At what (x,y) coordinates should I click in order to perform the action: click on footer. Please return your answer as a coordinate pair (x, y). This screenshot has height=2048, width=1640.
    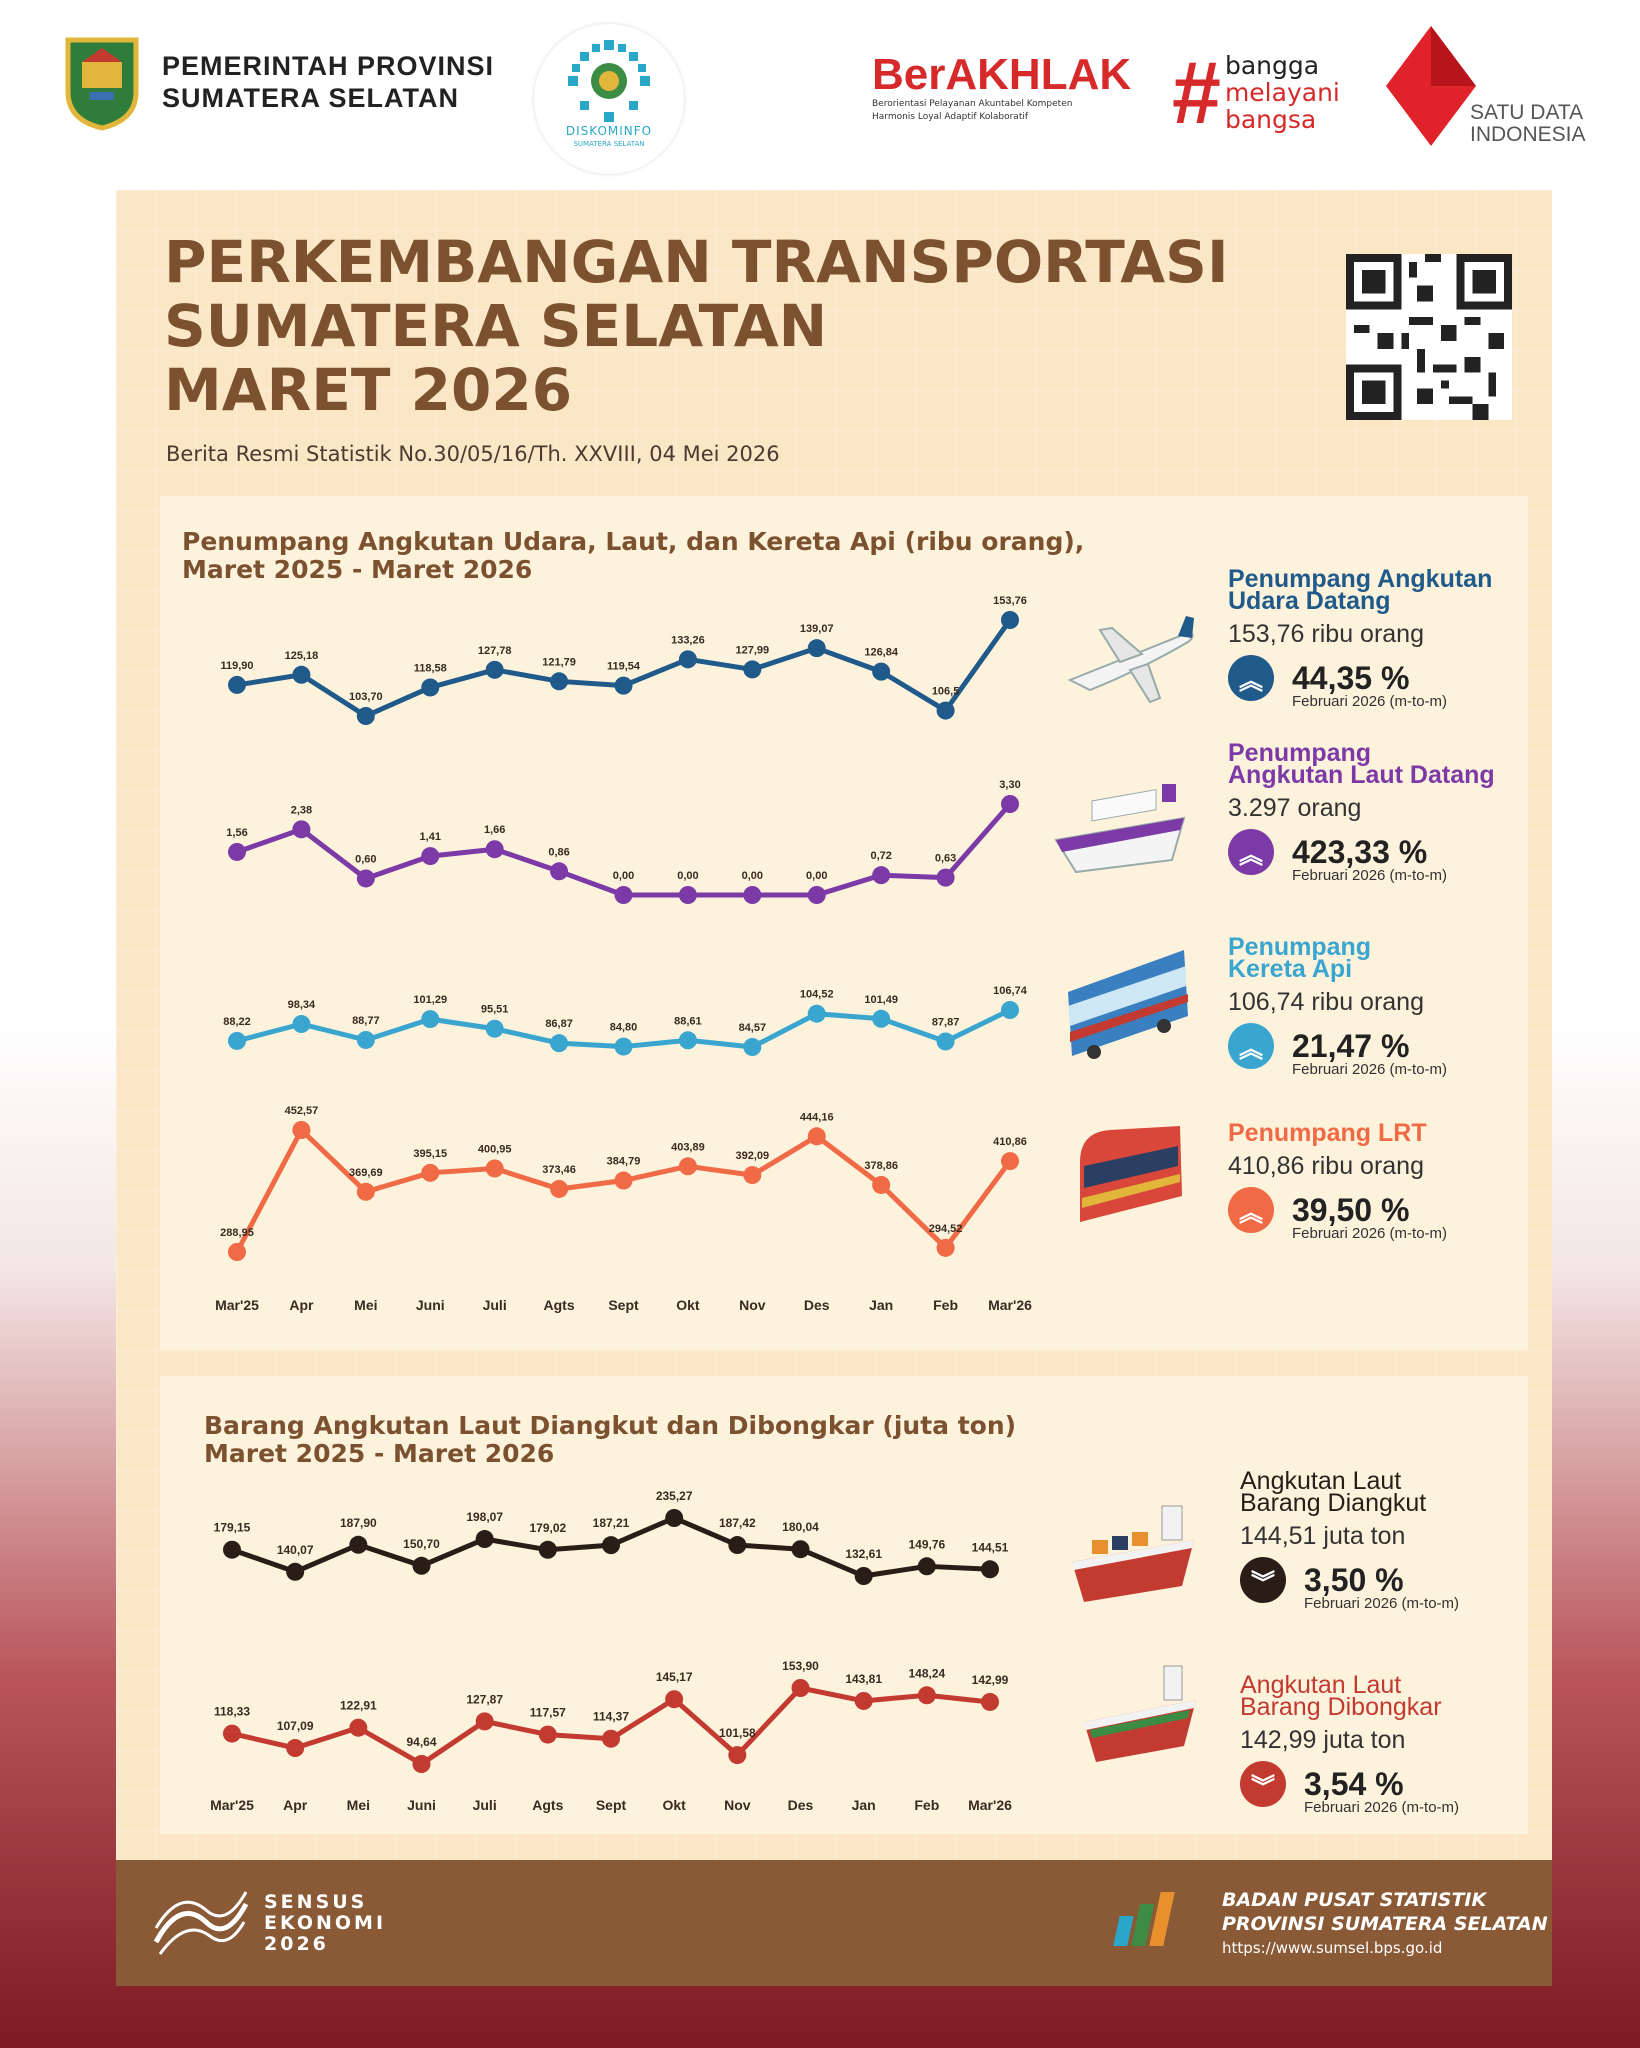
    Looking at the image, I should click on (834, 1923).